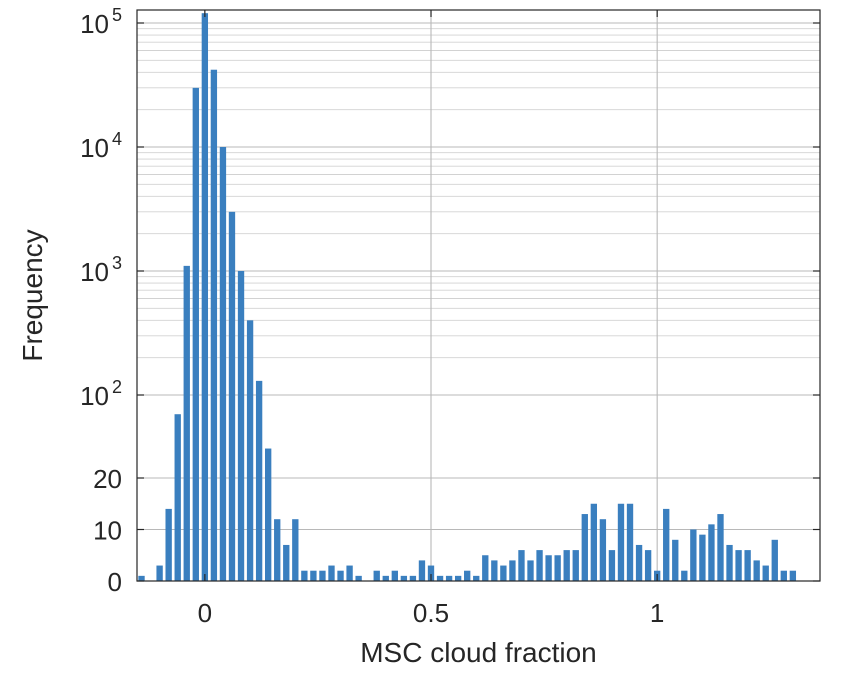 The height and width of the screenshot is (675, 849). What do you see at coordinates (115, 582) in the screenshot?
I see `y-tick-label: 0` at bounding box center [115, 582].